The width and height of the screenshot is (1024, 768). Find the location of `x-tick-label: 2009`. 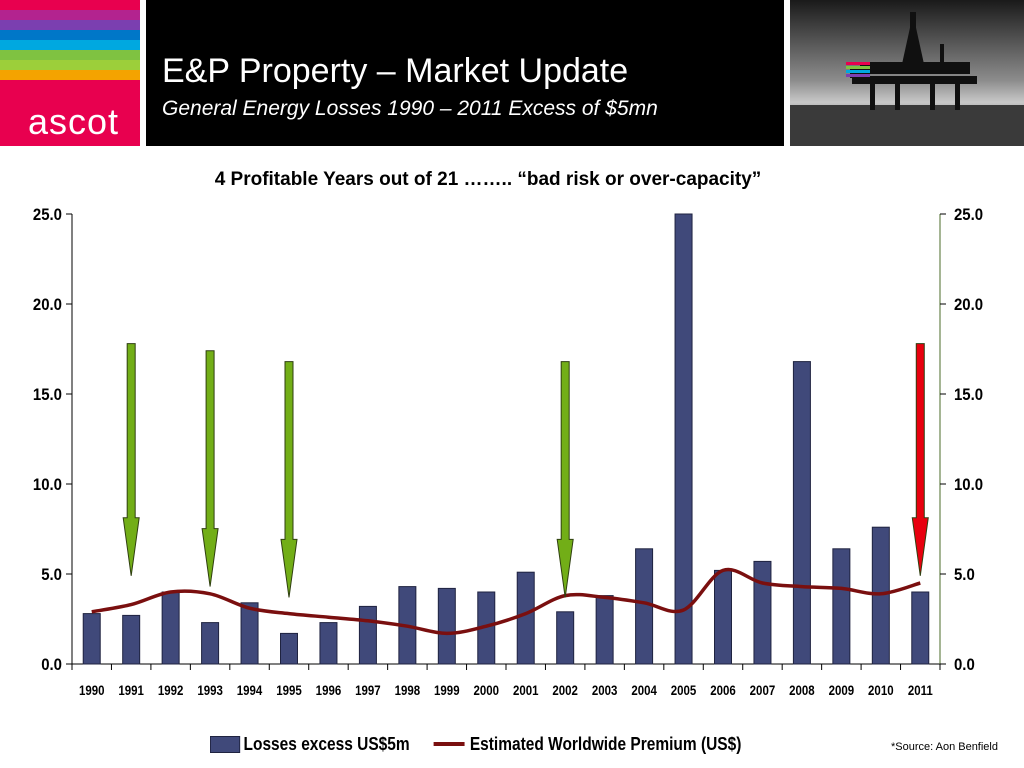

x-tick-label: 2009 is located at coordinates (842, 690).